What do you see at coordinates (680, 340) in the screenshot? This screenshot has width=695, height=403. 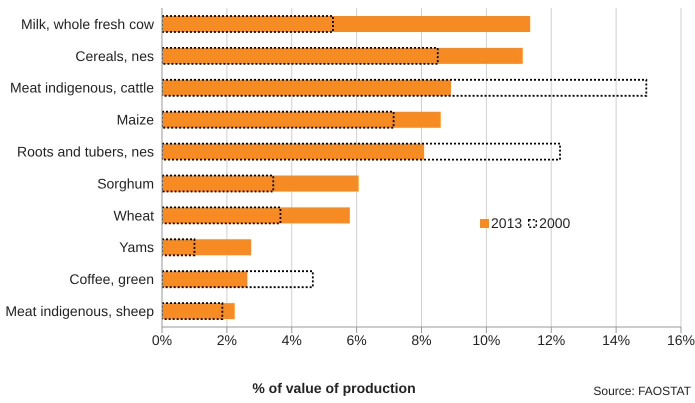 I see `x-tick-label: 16%` at bounding box center [680, 340].